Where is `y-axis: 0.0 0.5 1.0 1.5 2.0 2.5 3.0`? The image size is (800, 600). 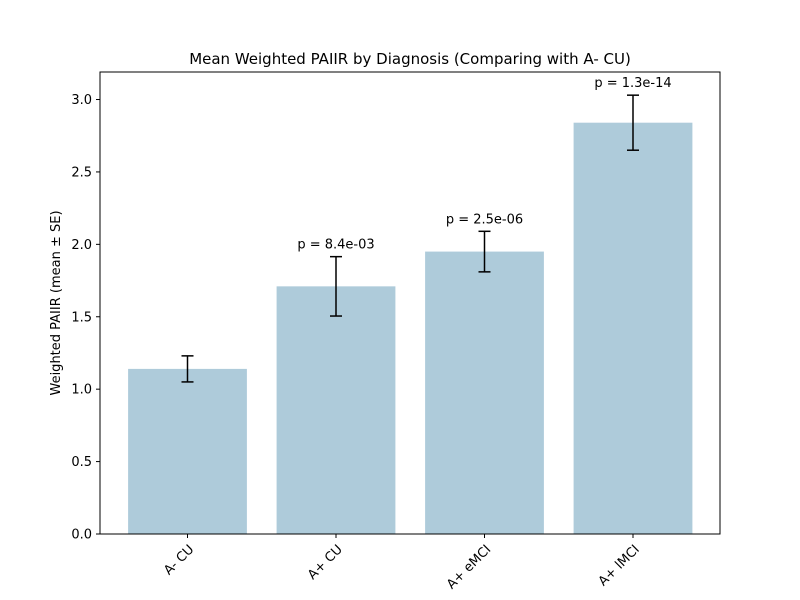 y-axis: 0.0 0.5 1.0 1.5 2.0 2.5 3.0 is located at coordinates (85, 318).